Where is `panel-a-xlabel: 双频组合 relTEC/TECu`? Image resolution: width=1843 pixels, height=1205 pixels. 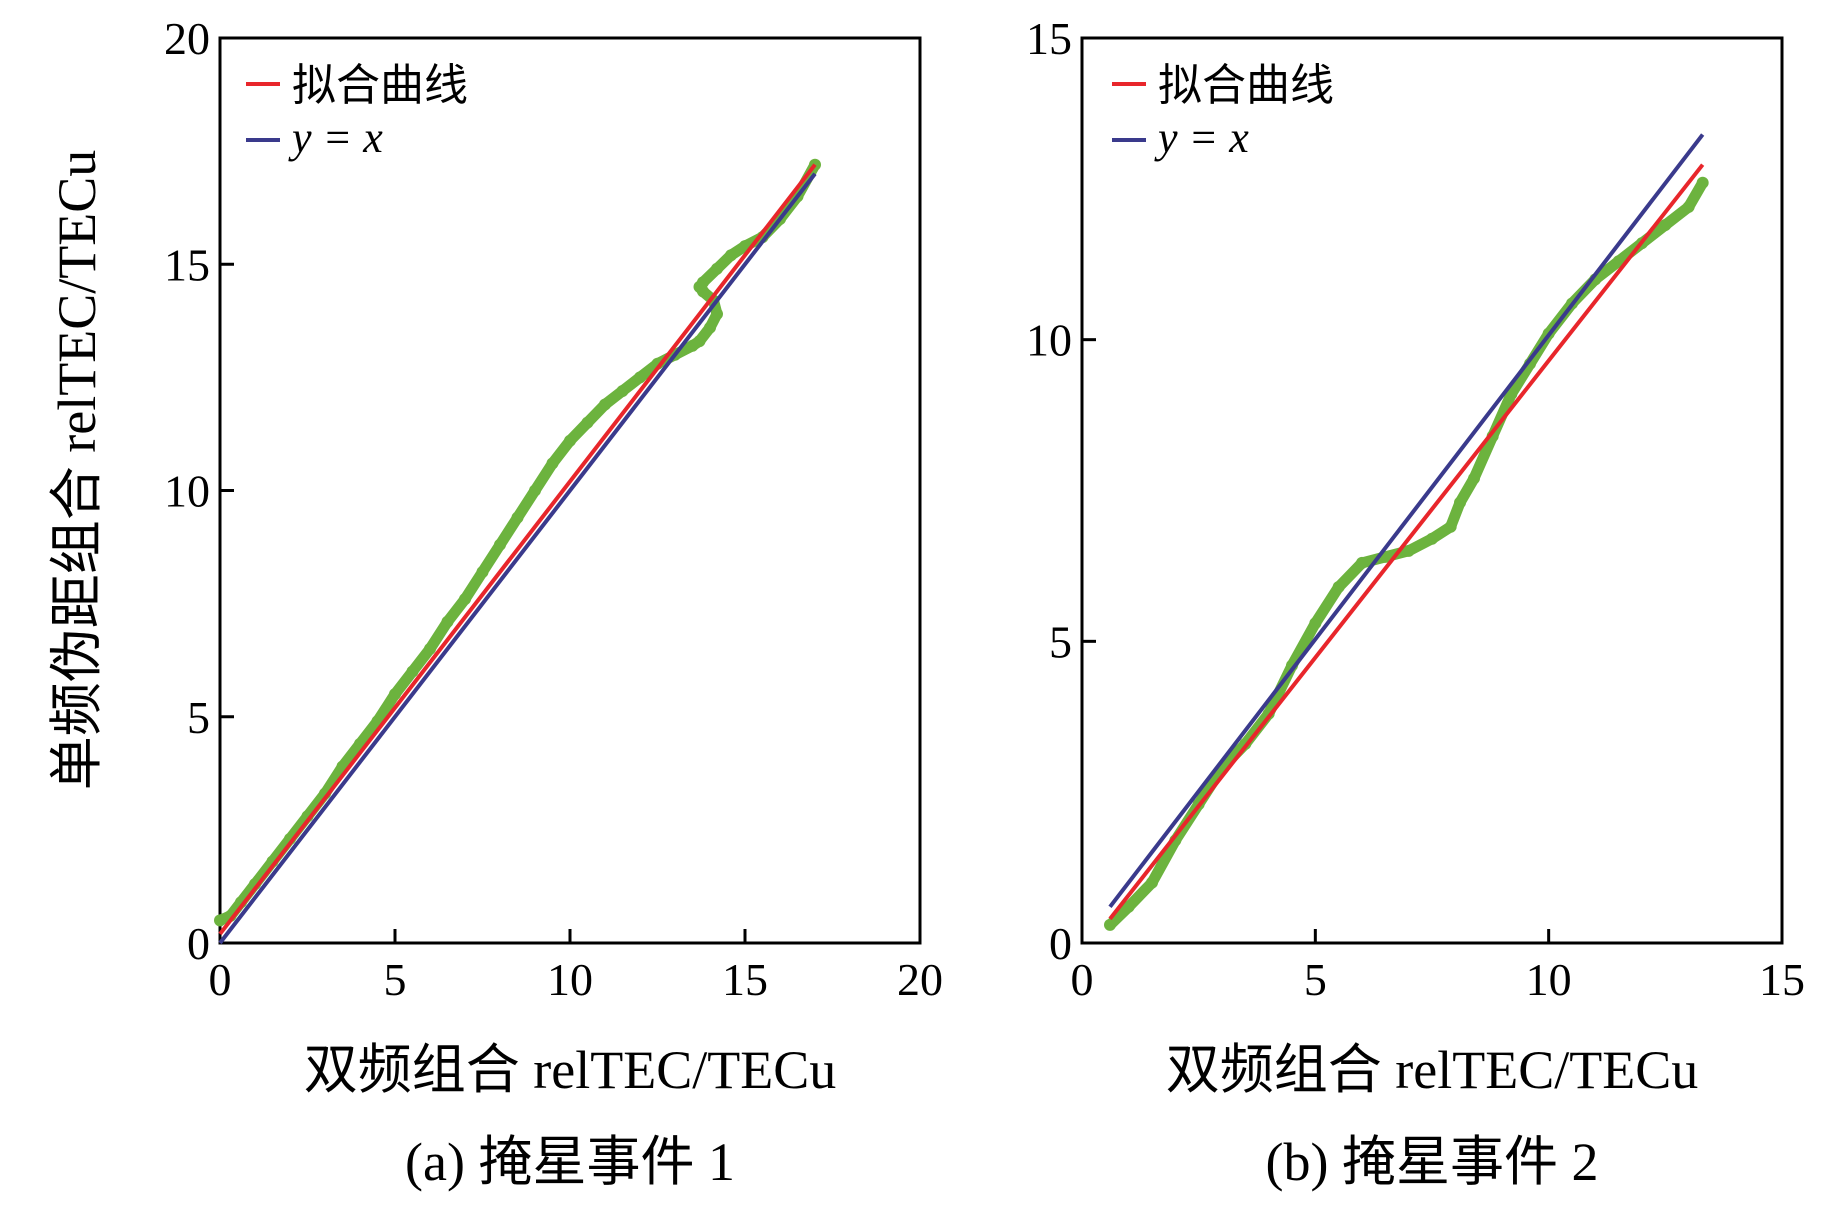 panel-a-xlabel: 双频组合 relTEC/TECu is located at coordinates (570, 1070).